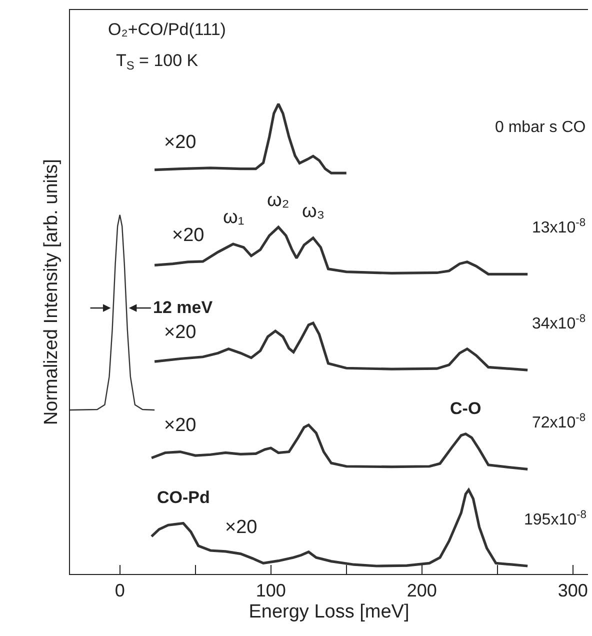 This screenshot has height=636, width=592. Describe the element at coordinates (183, 307) in the screenshot. I see `annotation: 12 meV` at that location.